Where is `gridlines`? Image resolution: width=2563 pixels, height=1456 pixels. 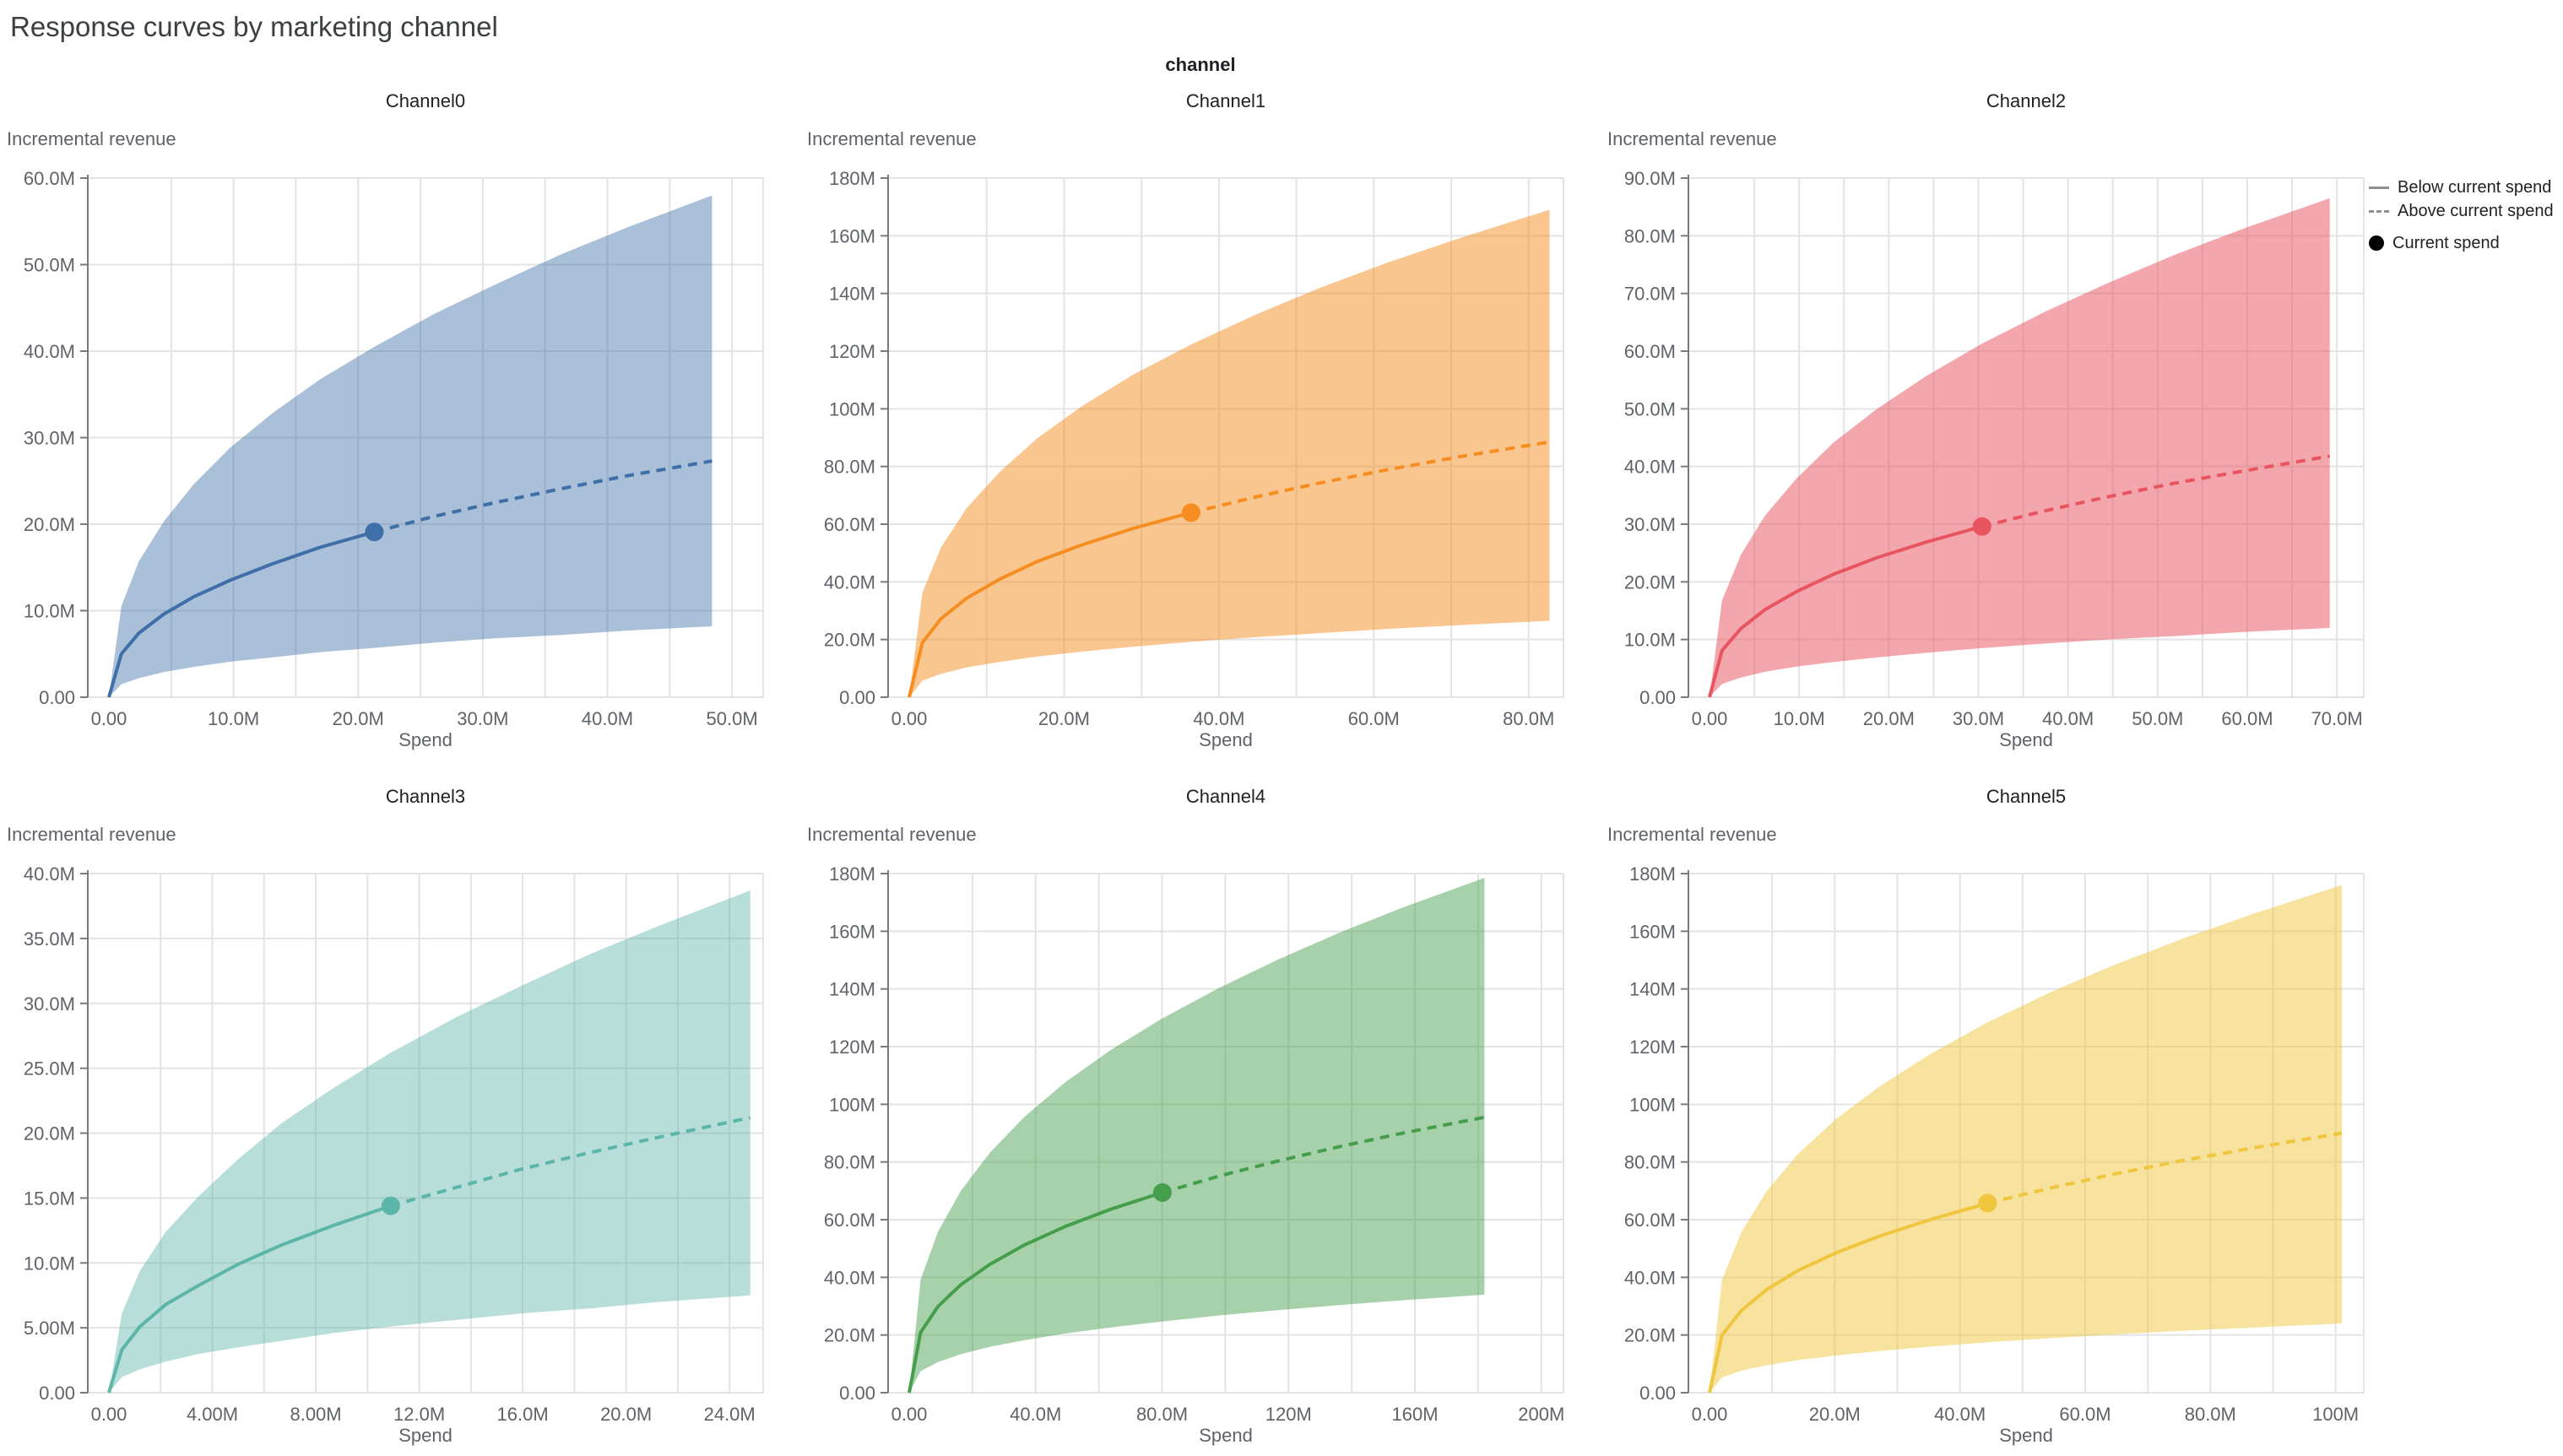 gridlines is located at coordinates (426, 437).